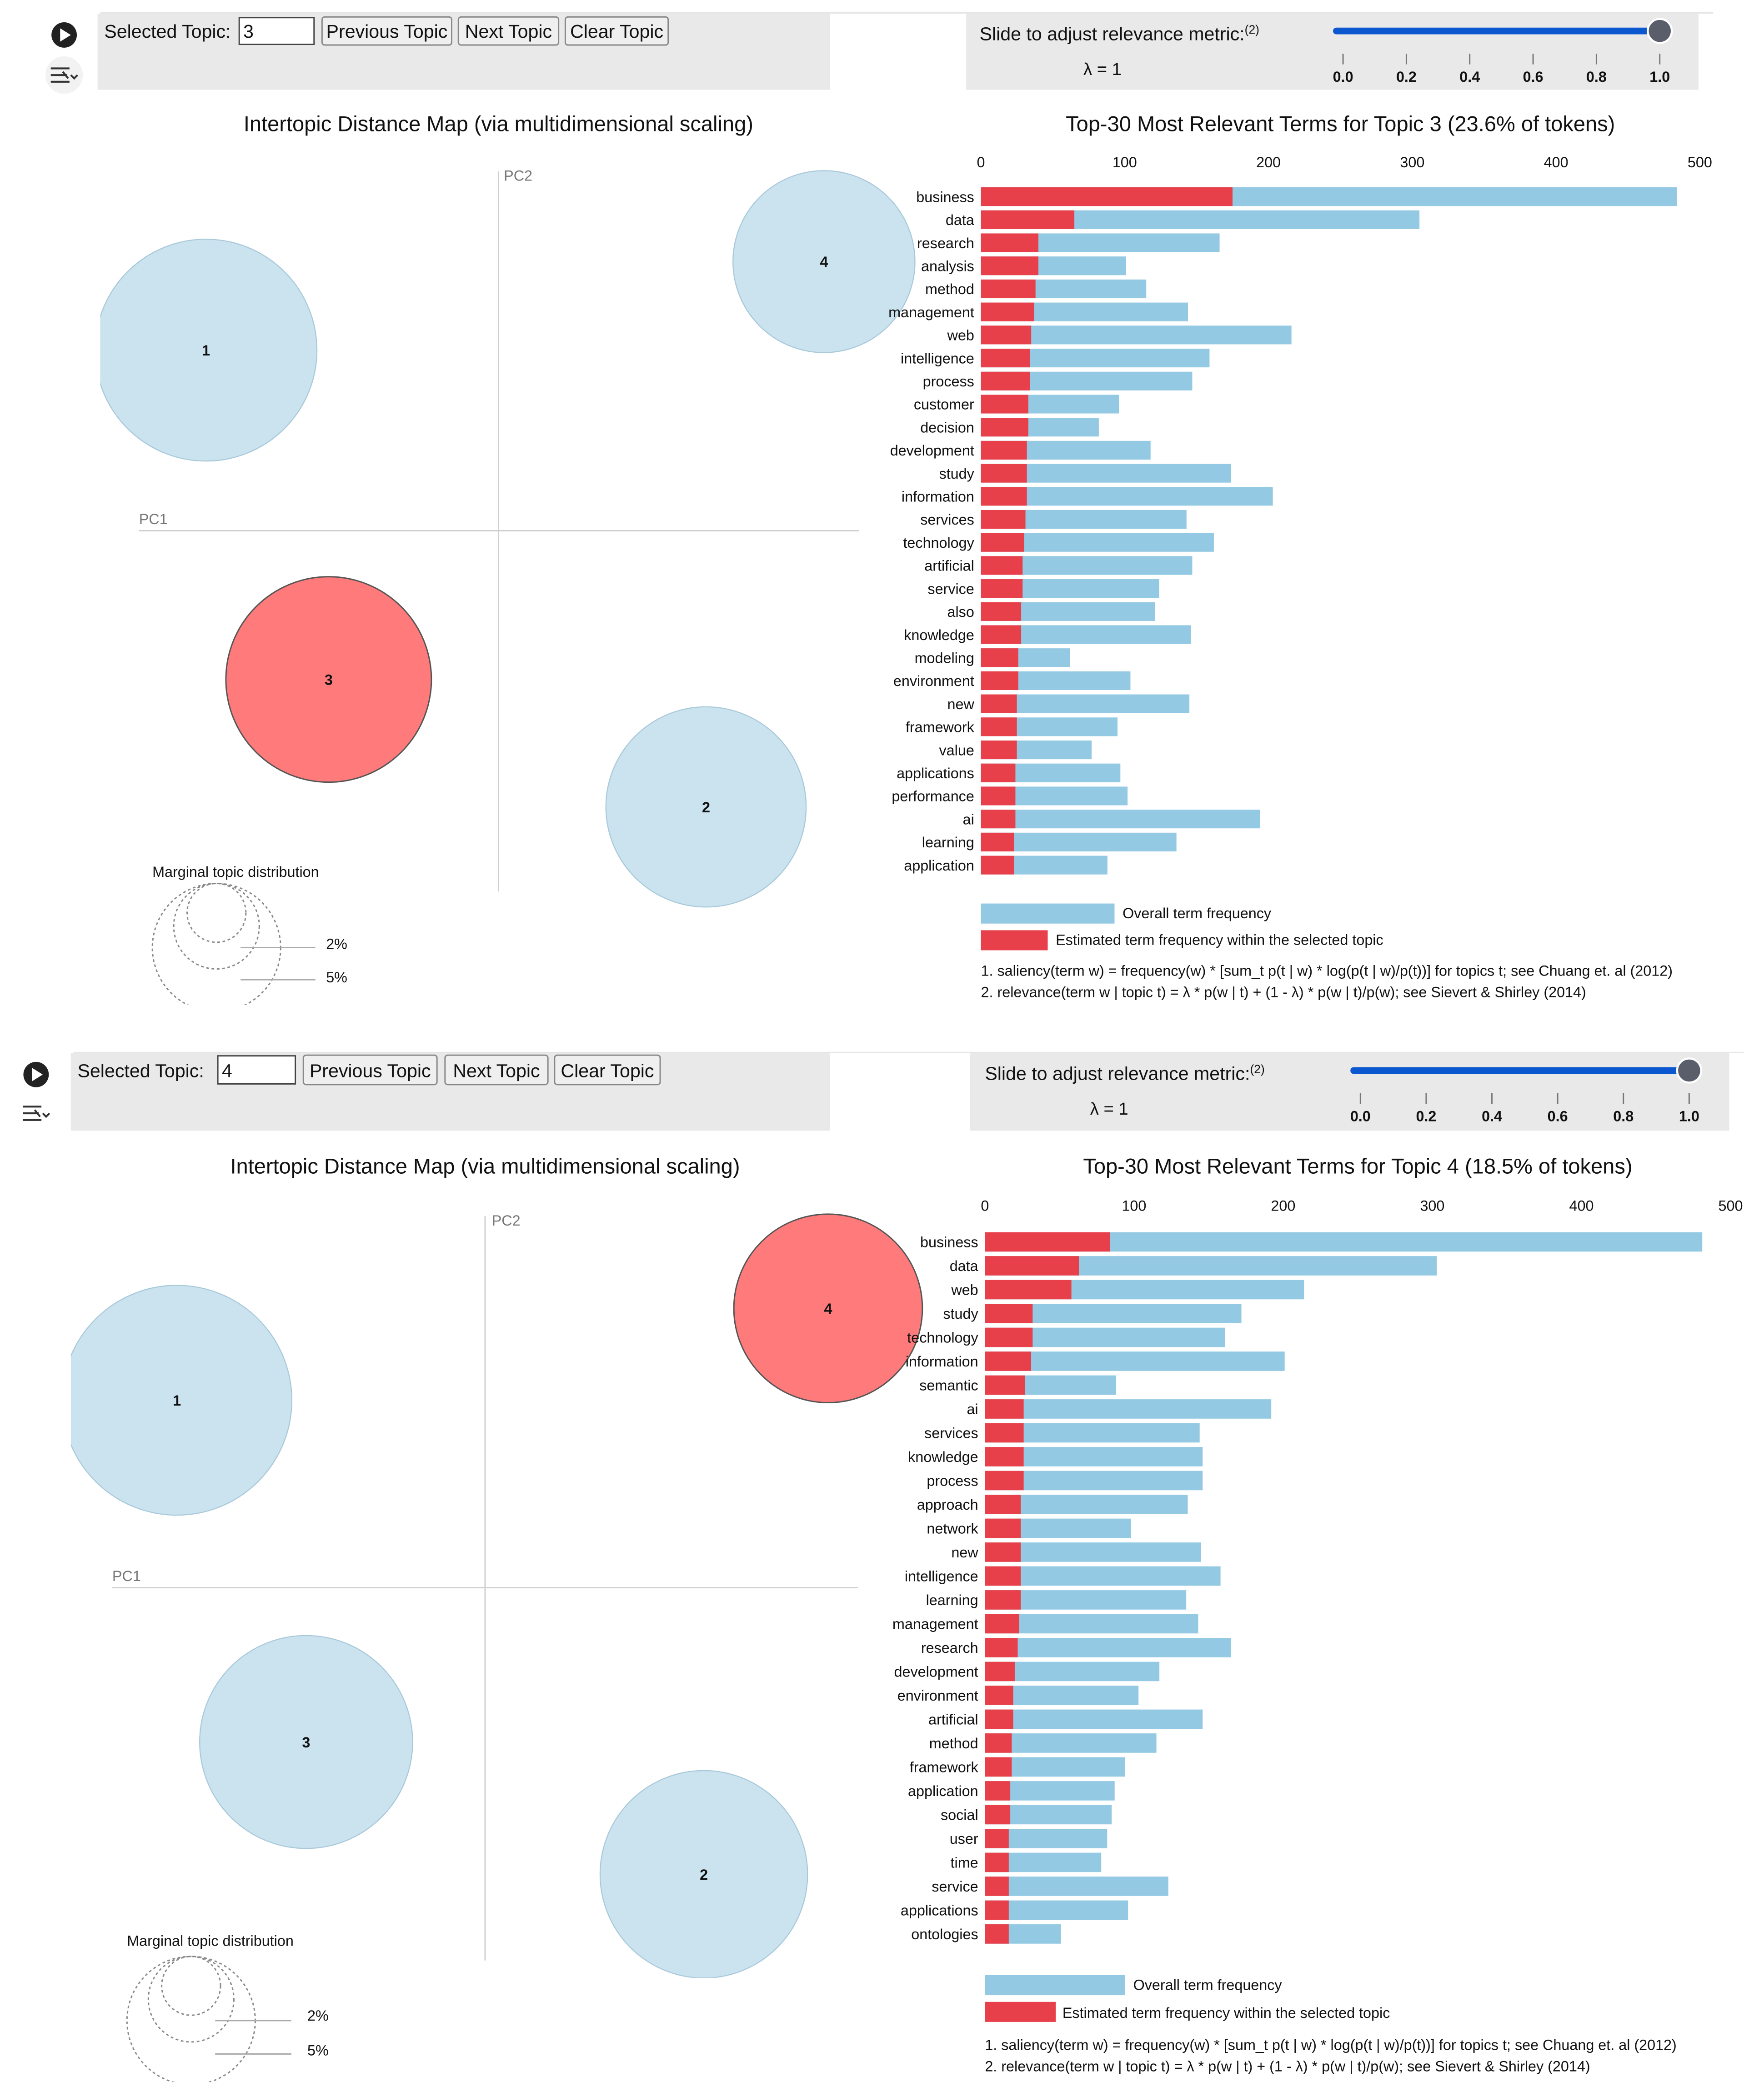 This screenshot has height=2097, width=1764. What do you see at coordinates (1103, 1576) in the screenshot?
I see `bar-overall-intelligence` at bounding box center [1103, 1576].